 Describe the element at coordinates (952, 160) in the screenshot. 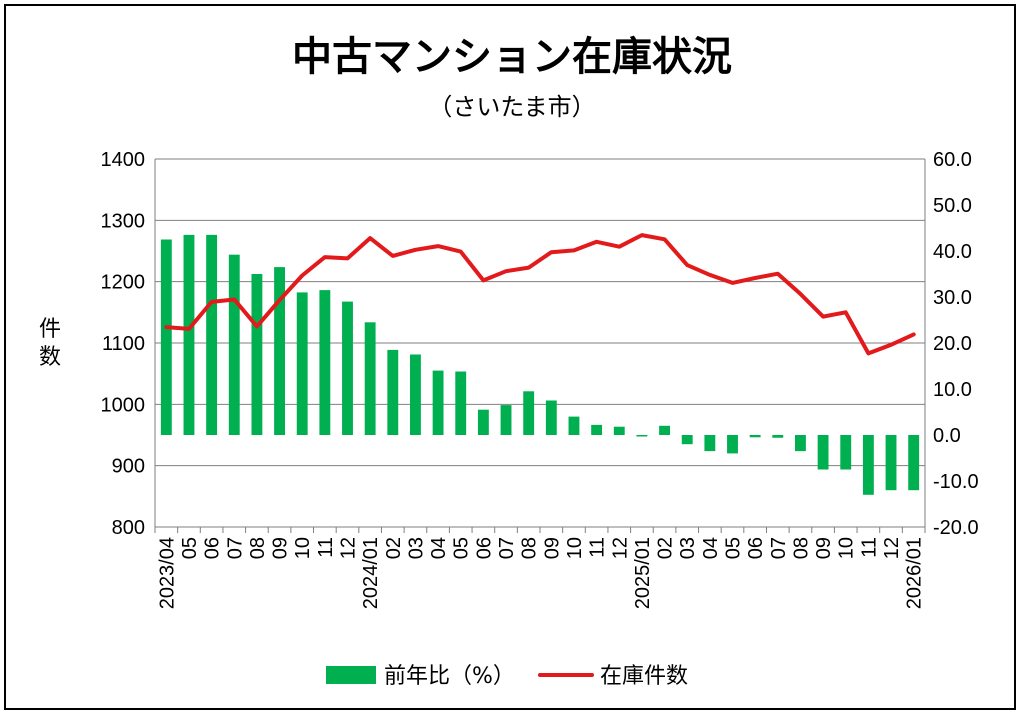

I see `right-tick-label: 60.0` at that location.